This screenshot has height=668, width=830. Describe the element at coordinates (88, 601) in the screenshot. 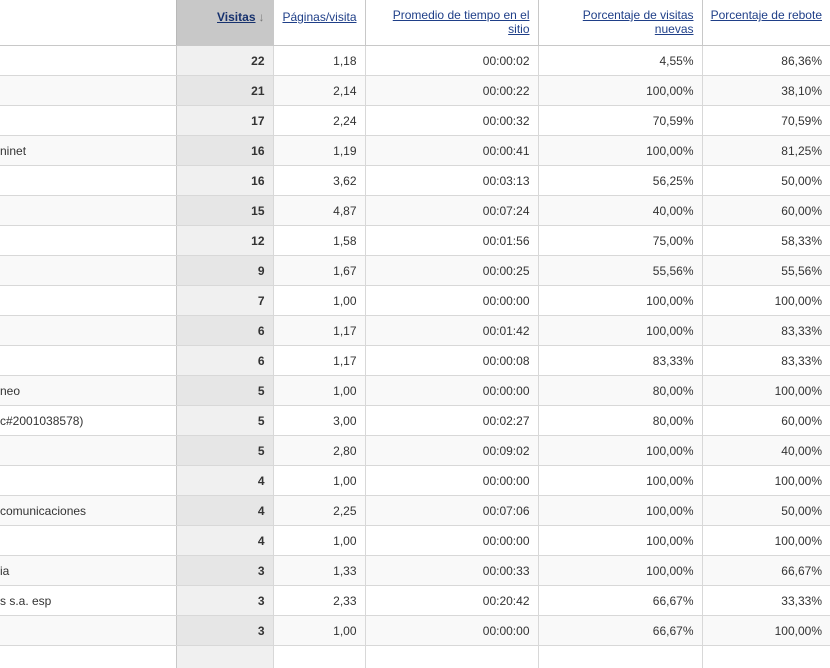

I see `row-name-cell: s s.a. esp` at that location.